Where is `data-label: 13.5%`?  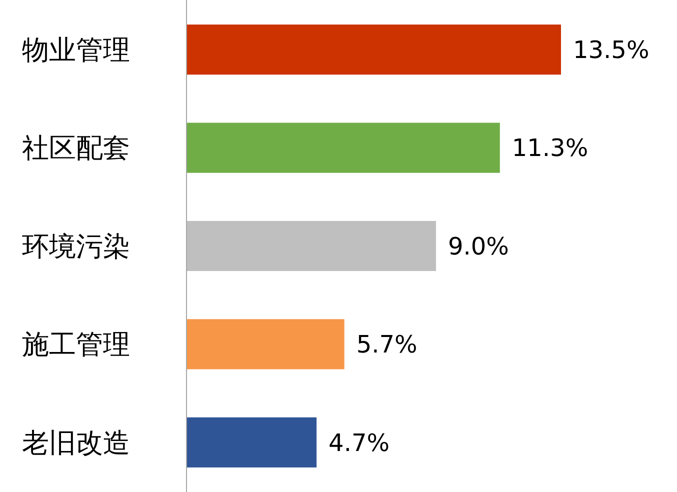 data-label: 13.5% is located at coordinates (611, 50).